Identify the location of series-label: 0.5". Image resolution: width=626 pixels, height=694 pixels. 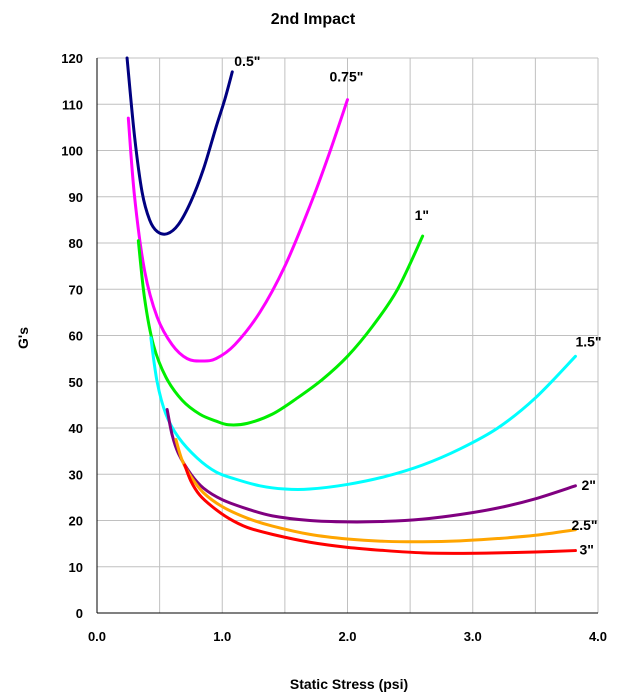
(247, 61).